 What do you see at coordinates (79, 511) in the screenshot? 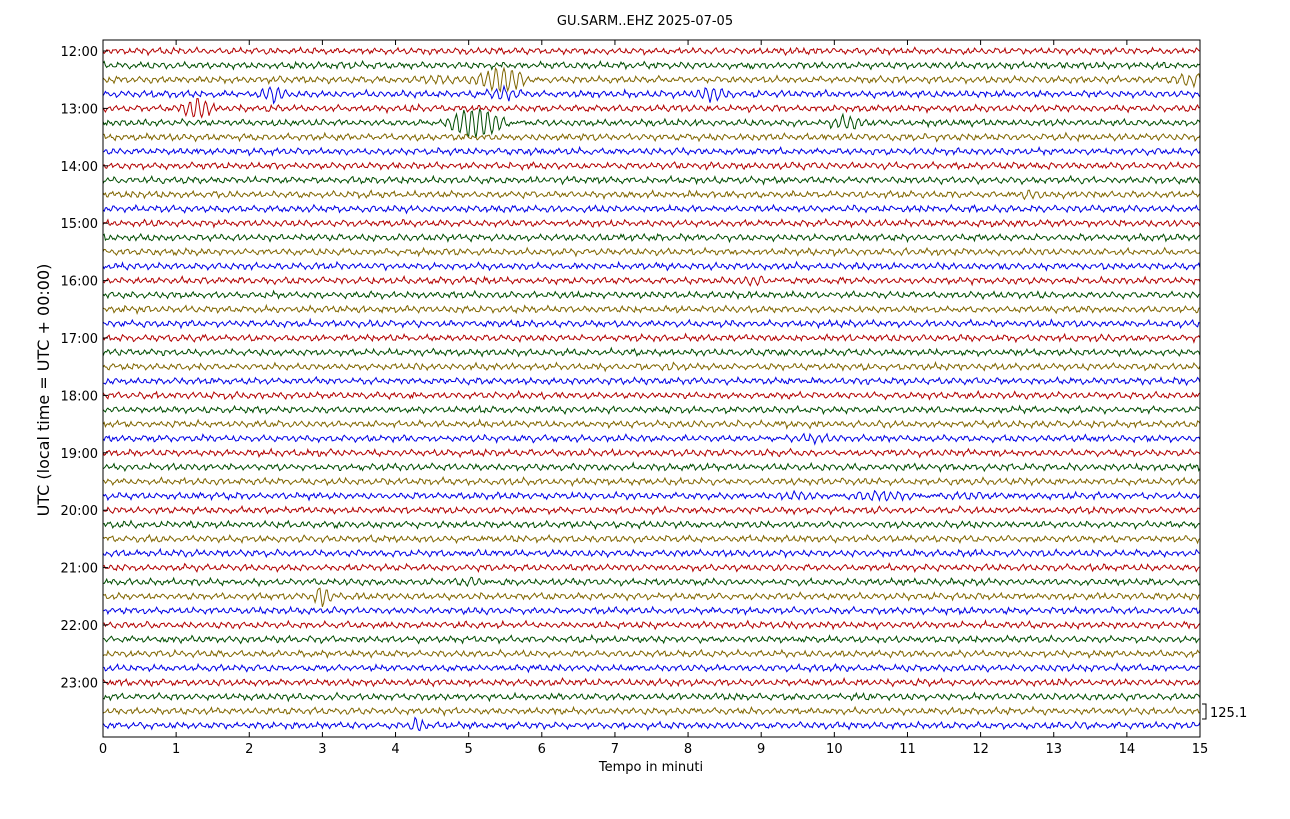
I see `y-tick-label: 20:00` at bounding box center [79, 511].